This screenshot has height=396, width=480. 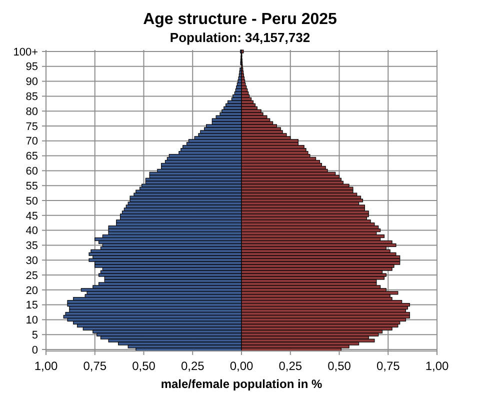 What do you see at coordinates (32, 201) in the screenshot?
I see `y-tick-label: 50` at bounding box center [32, 201].